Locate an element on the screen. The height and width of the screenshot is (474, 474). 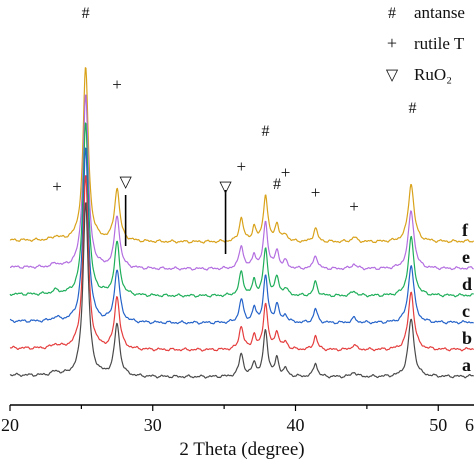
series-label-f: f is located at coordinates (465, 230).